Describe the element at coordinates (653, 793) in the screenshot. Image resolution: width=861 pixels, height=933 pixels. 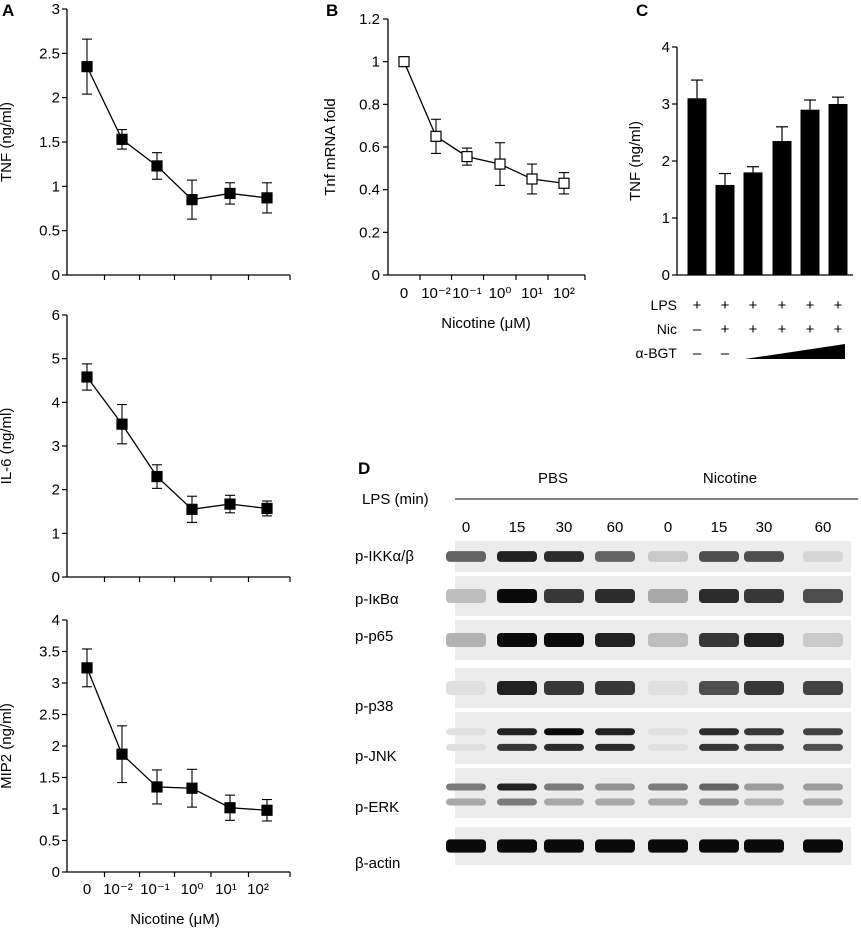
I see `blot-strip` at that location.